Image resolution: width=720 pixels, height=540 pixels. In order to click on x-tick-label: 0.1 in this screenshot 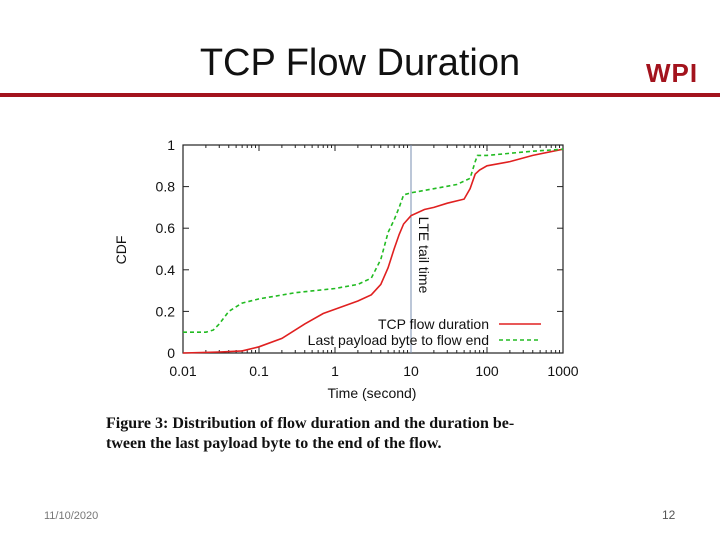, I will do `click(259, 371)`.